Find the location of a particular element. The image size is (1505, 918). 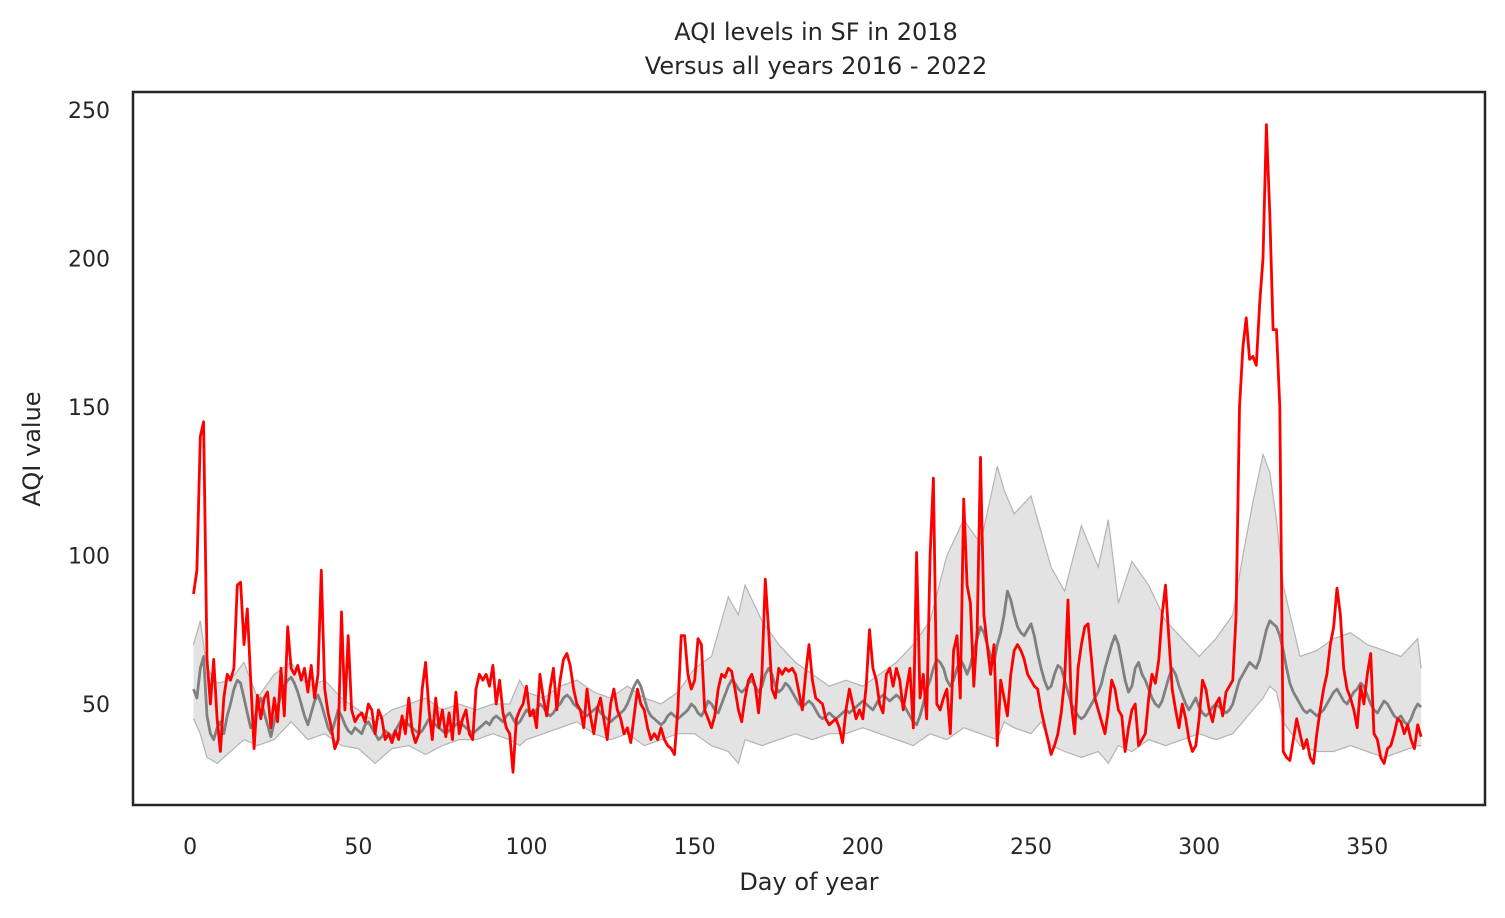

y-tick-label: 50 is located at coordinates (96, 705).